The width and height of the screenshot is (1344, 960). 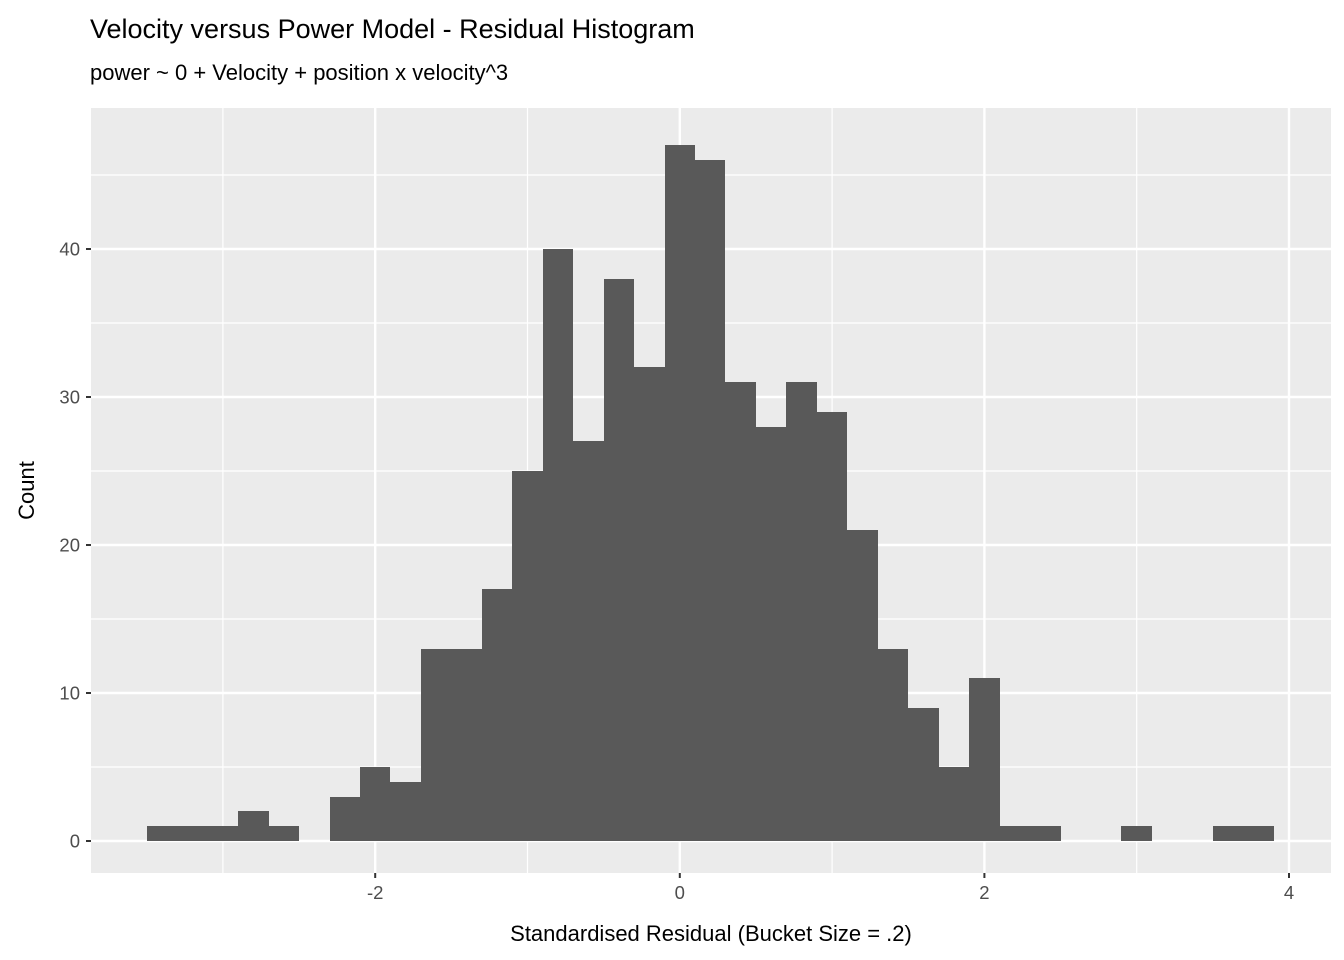 I want to click on x-tick-label: 4, so click(x=1289, y=892).